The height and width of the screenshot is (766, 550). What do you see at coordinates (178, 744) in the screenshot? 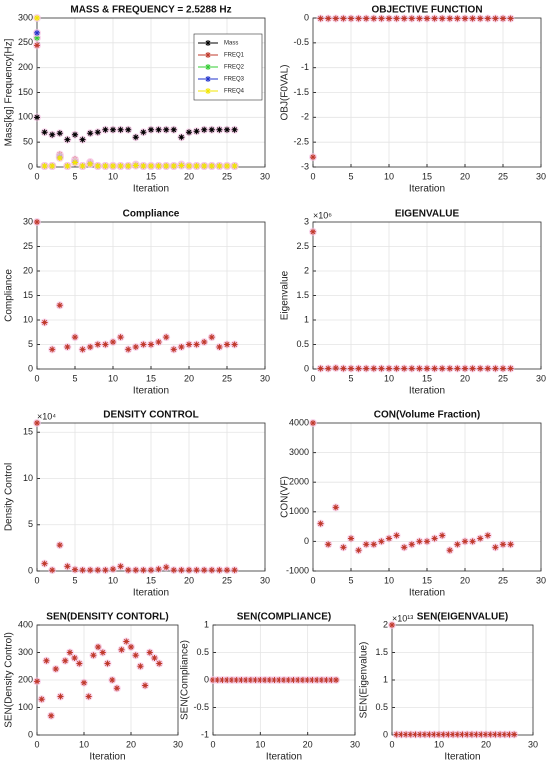
I see `x-tick-label: 30` at bounding box center [178, 744].